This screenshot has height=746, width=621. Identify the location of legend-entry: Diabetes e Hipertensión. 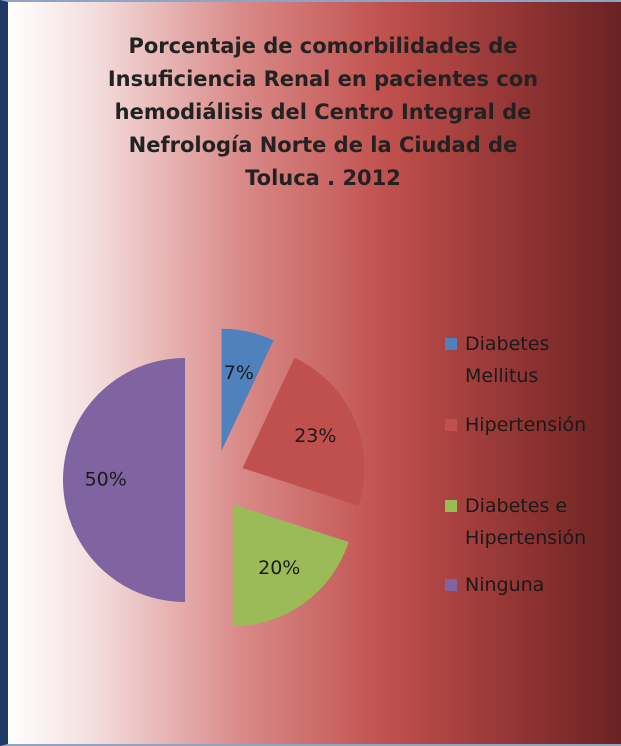
(532, 522).